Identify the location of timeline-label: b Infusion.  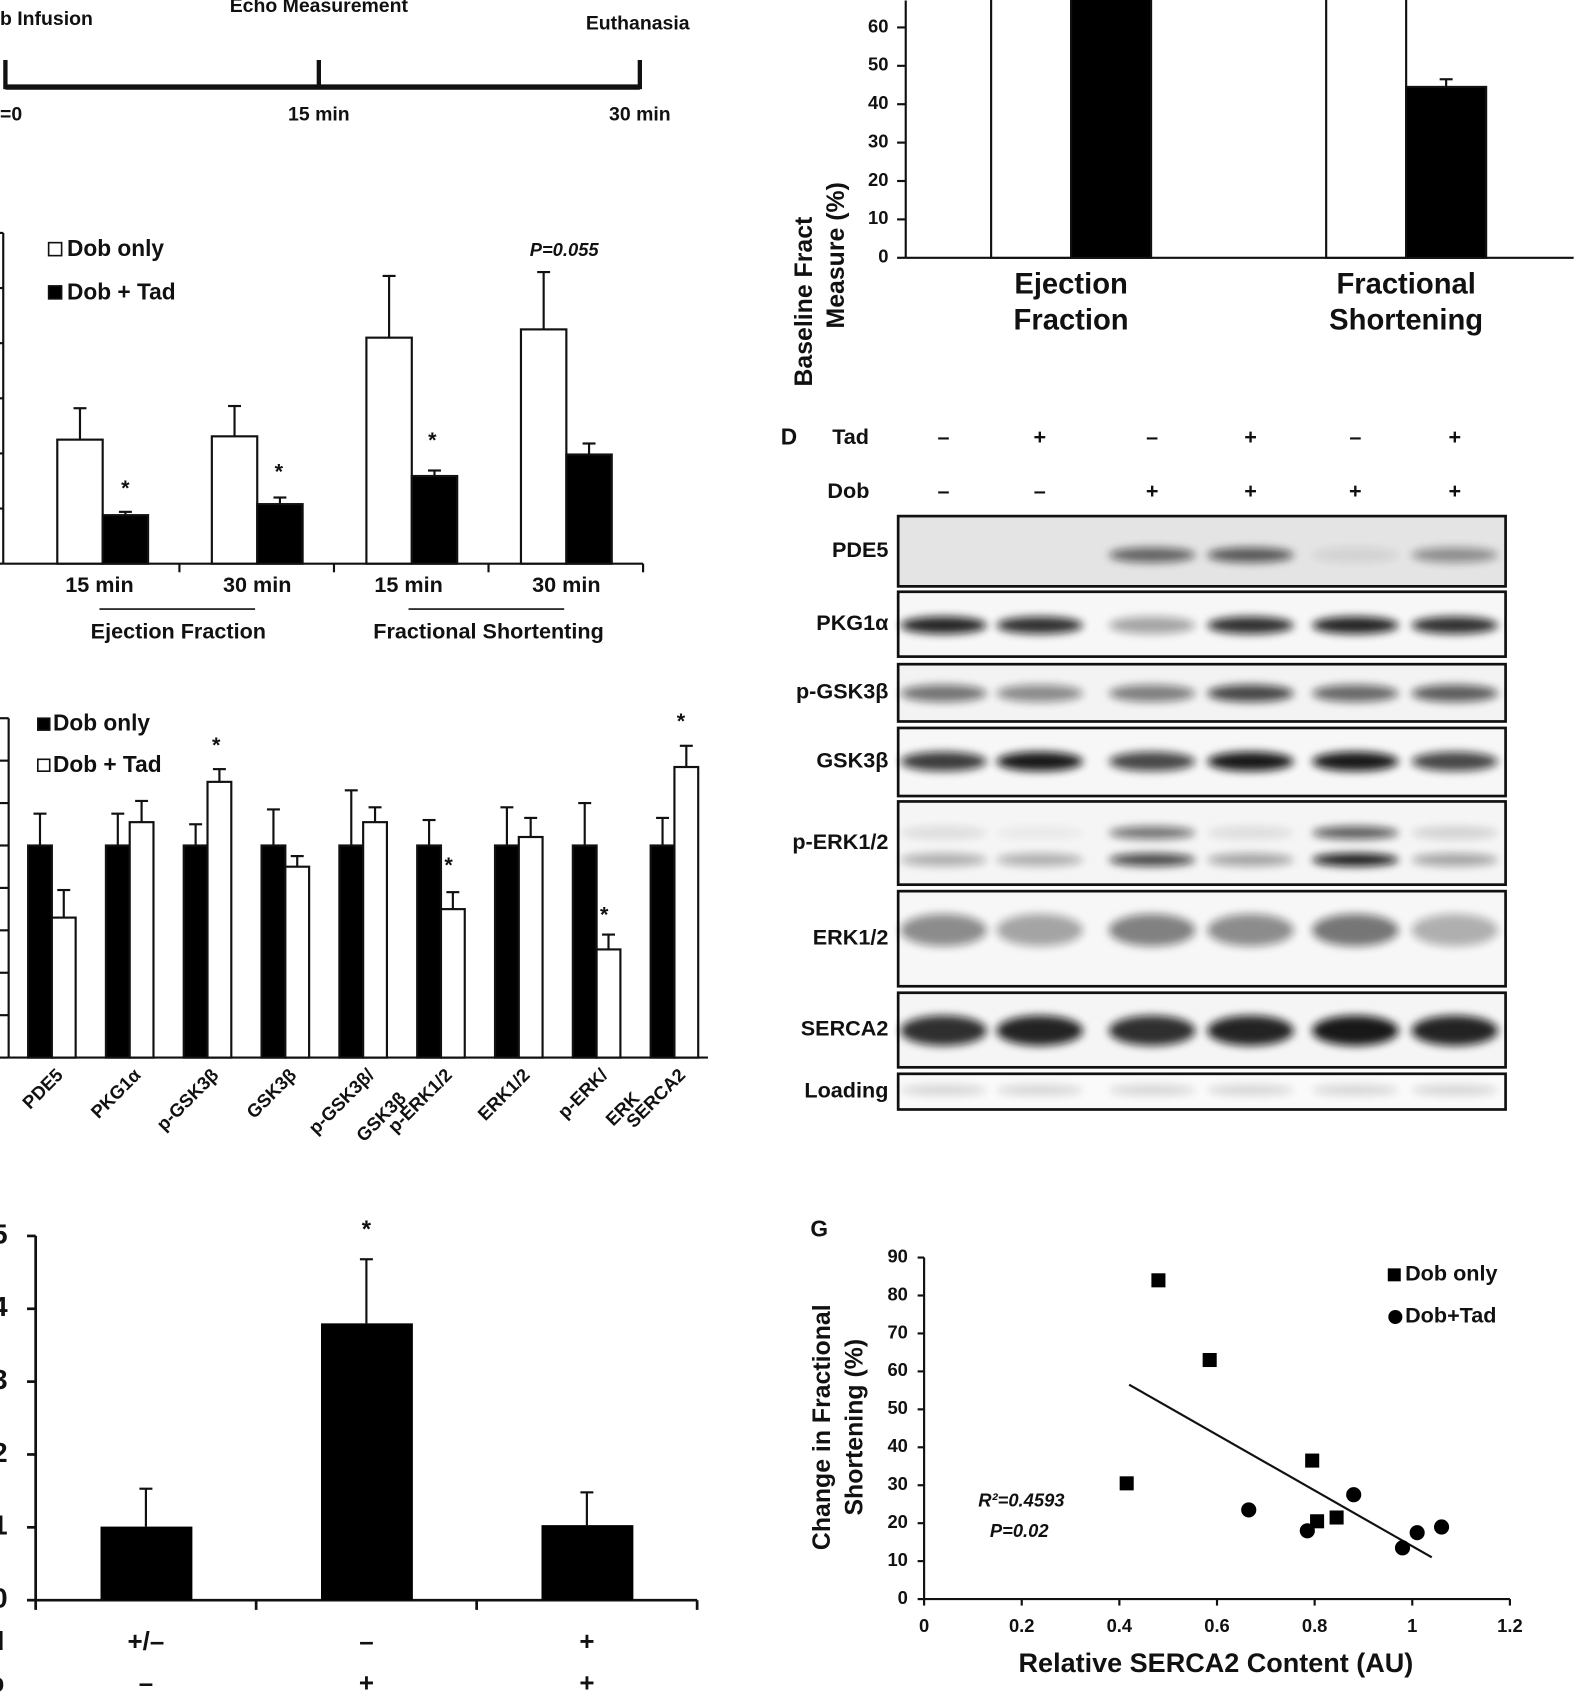
(46, 19).